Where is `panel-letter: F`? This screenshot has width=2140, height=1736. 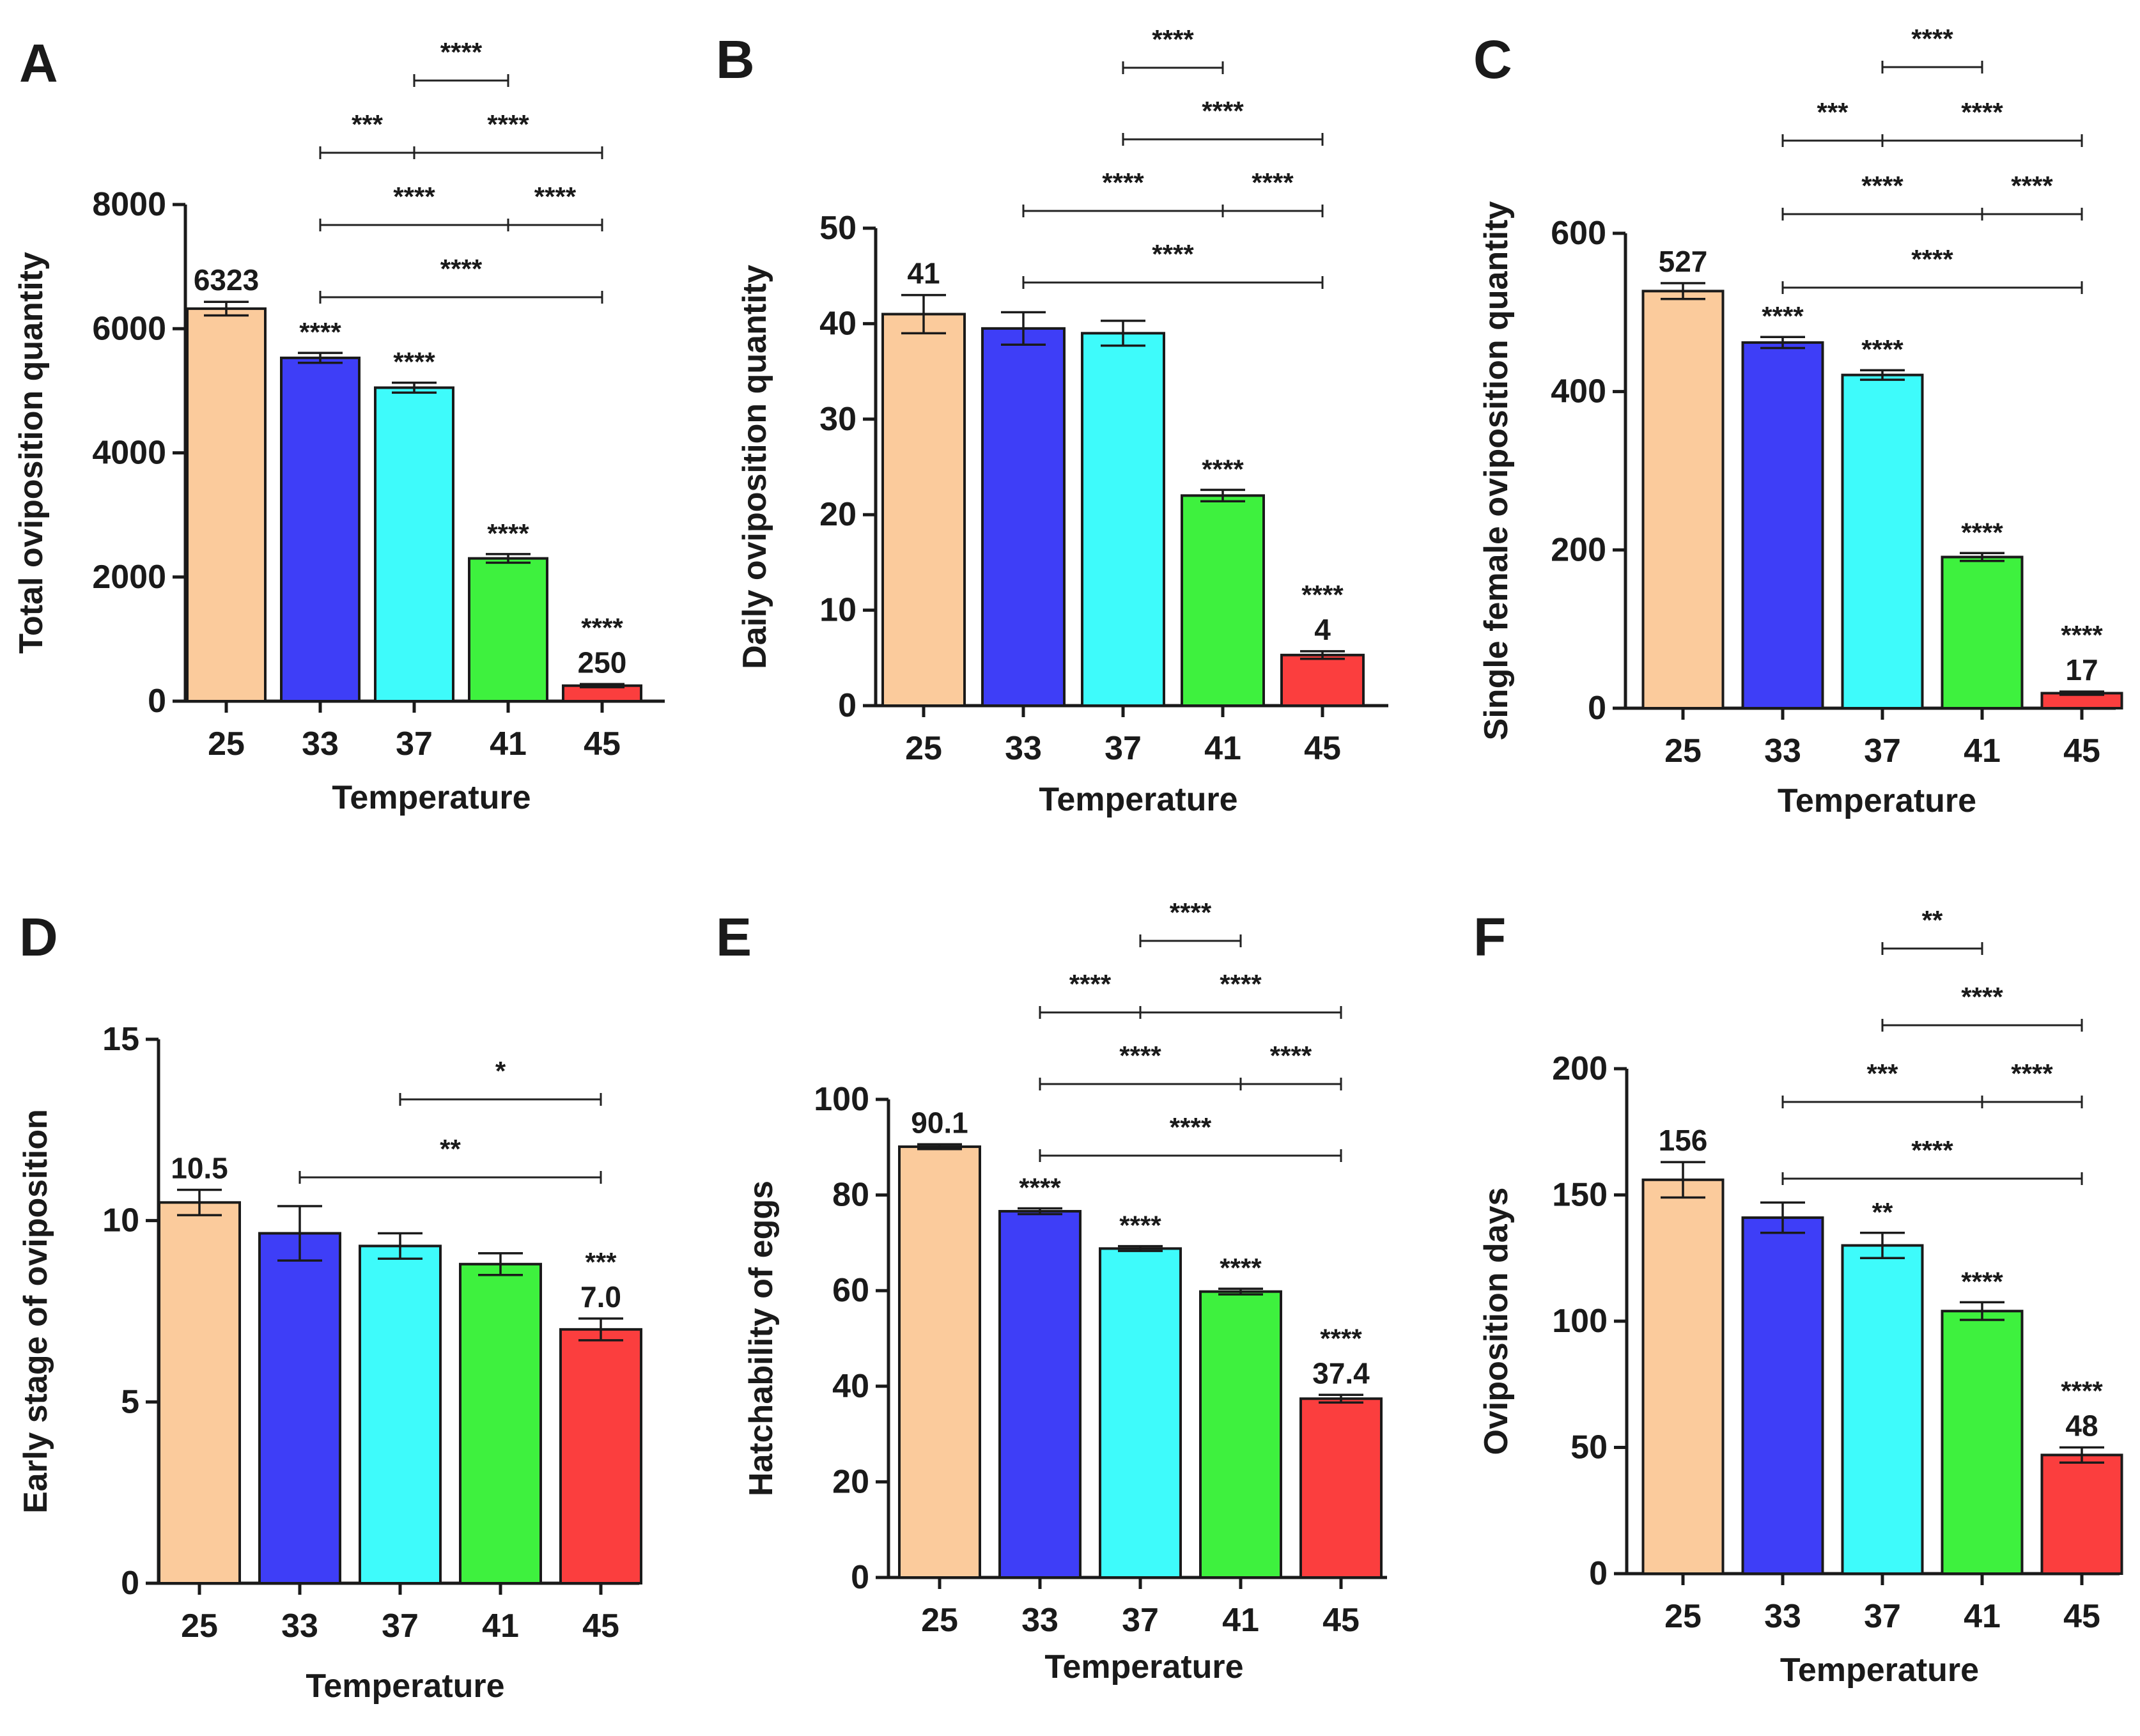
panel-letter: F is located at coordinates (1489, 937).